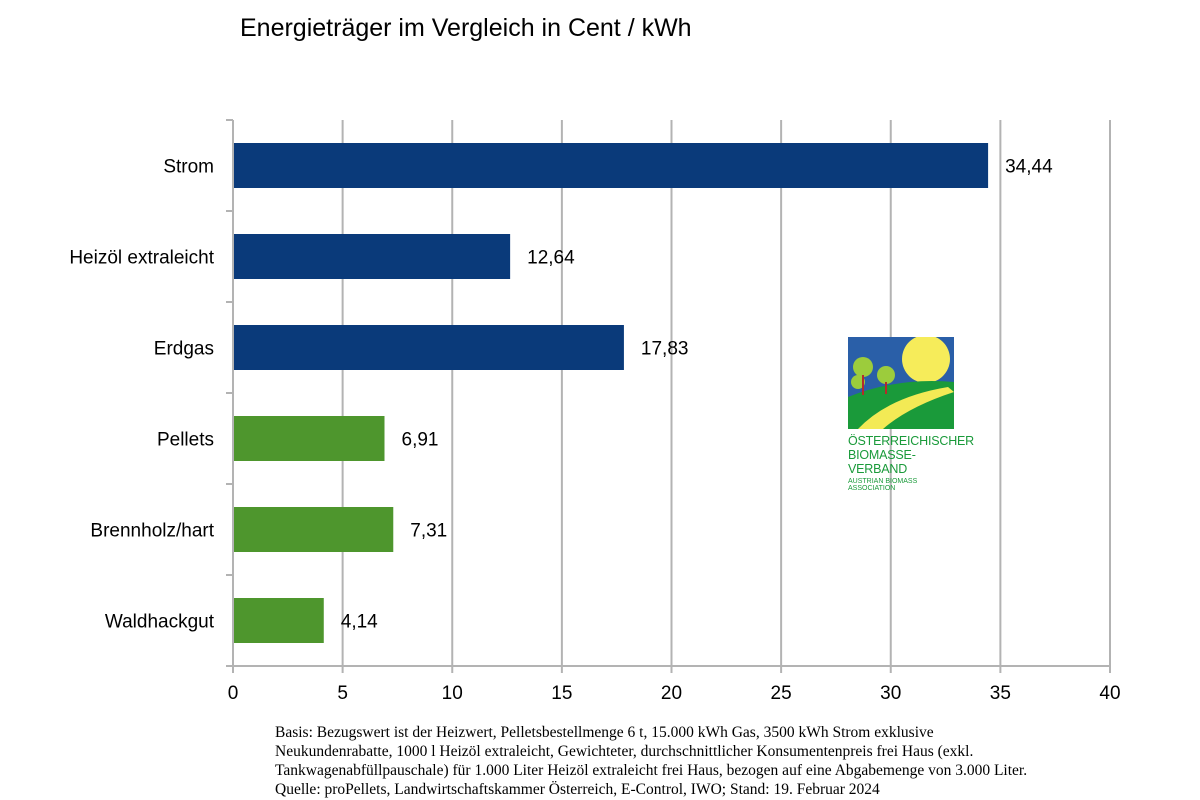 Image resolution: width=1200 pixels, height=800 pixels. I want to click on category-label: Waldhackgut, so click(160, 622).